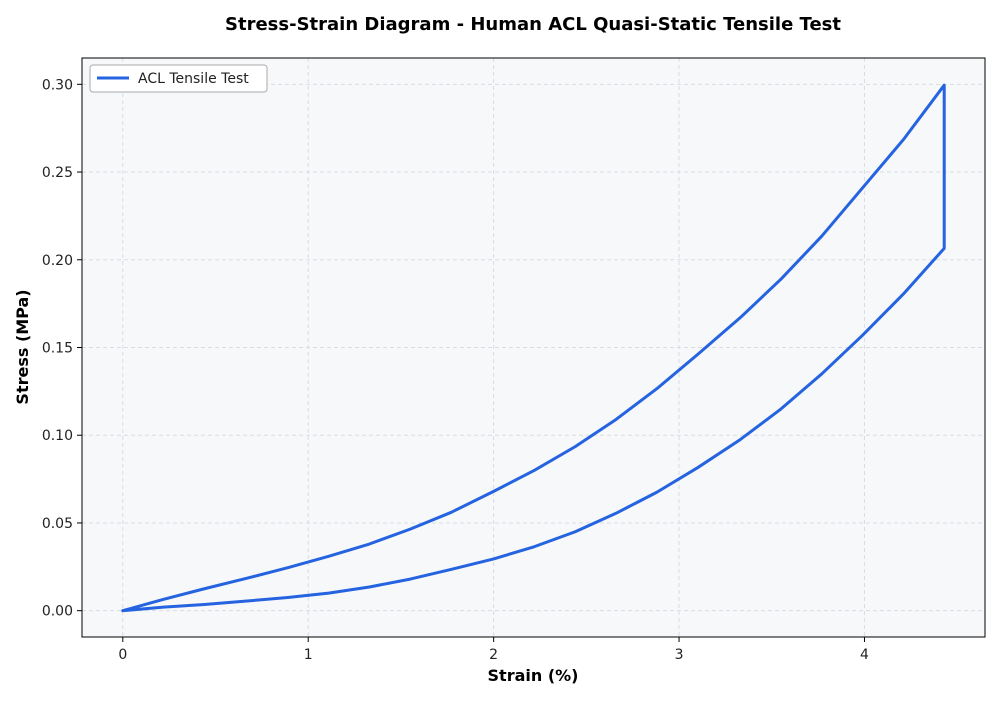 The image size is (1000, 704). I want to click on x-tick-label: 4, so click(864, 655).